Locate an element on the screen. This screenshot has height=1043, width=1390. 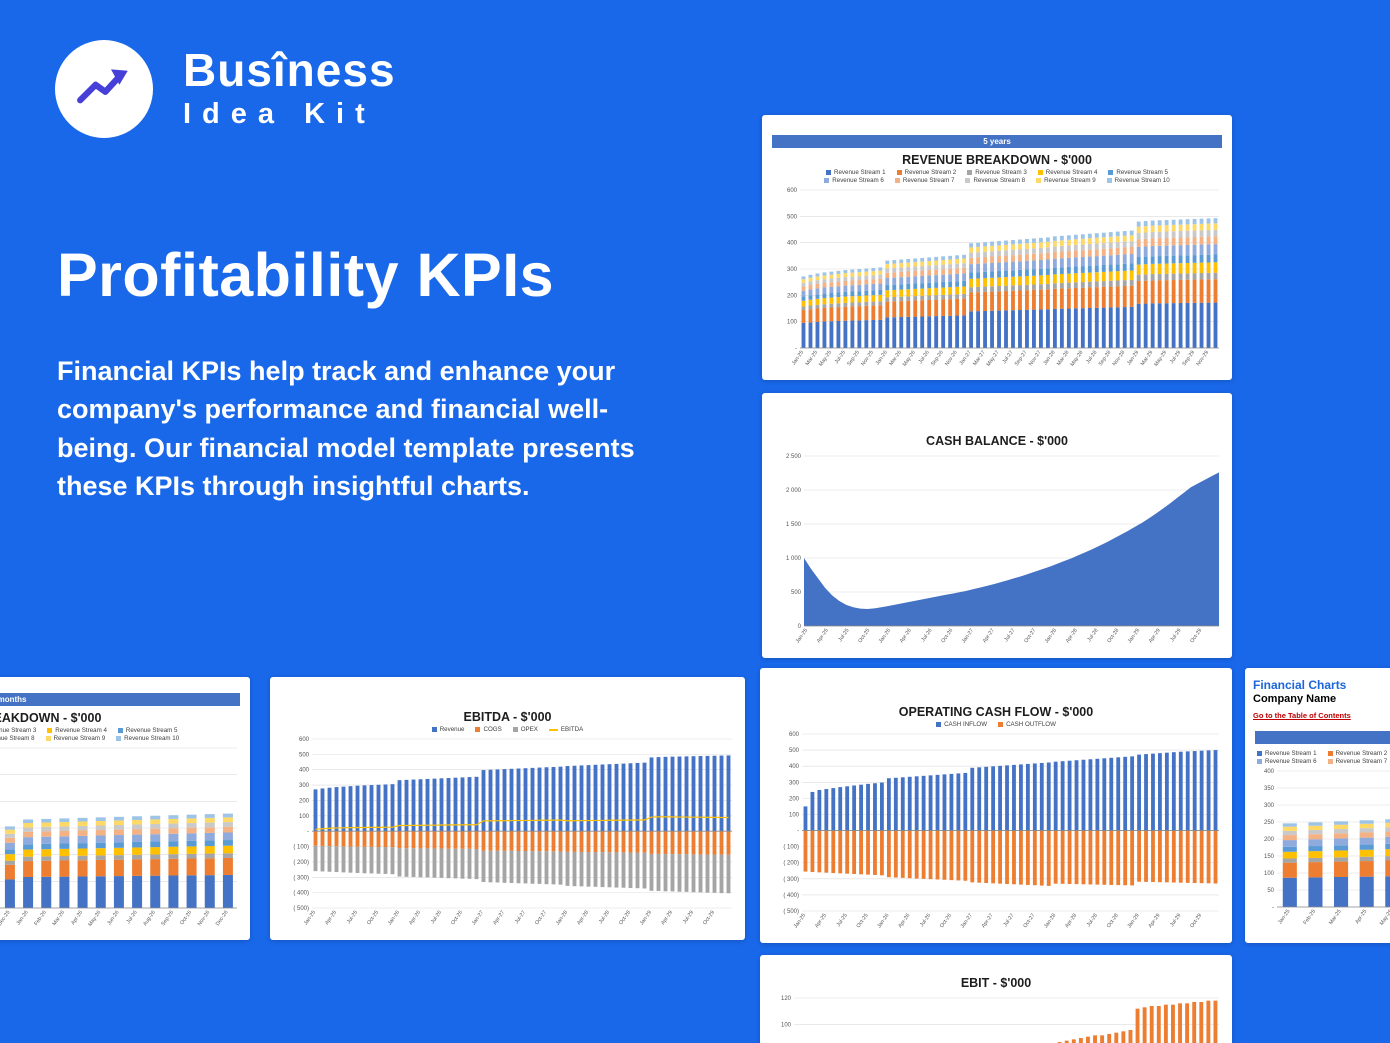
brand-wordmark: Busîness Idea Kit is located at coordinates (289, 89).